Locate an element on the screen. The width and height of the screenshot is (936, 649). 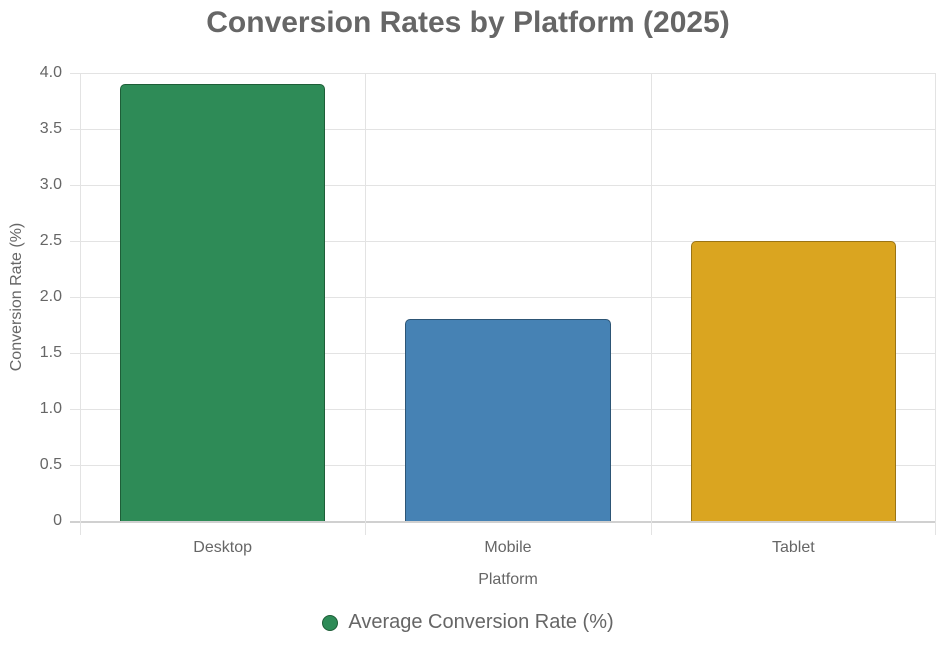
x-axis-label: Platform is located at coordinates (508, 579).